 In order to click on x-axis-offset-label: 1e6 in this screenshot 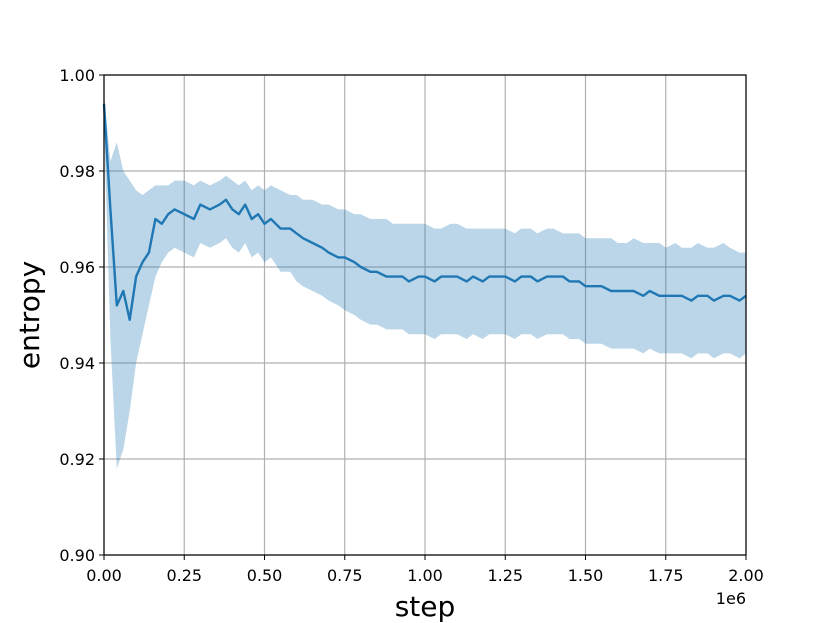, I will do `click(731, 598)`.